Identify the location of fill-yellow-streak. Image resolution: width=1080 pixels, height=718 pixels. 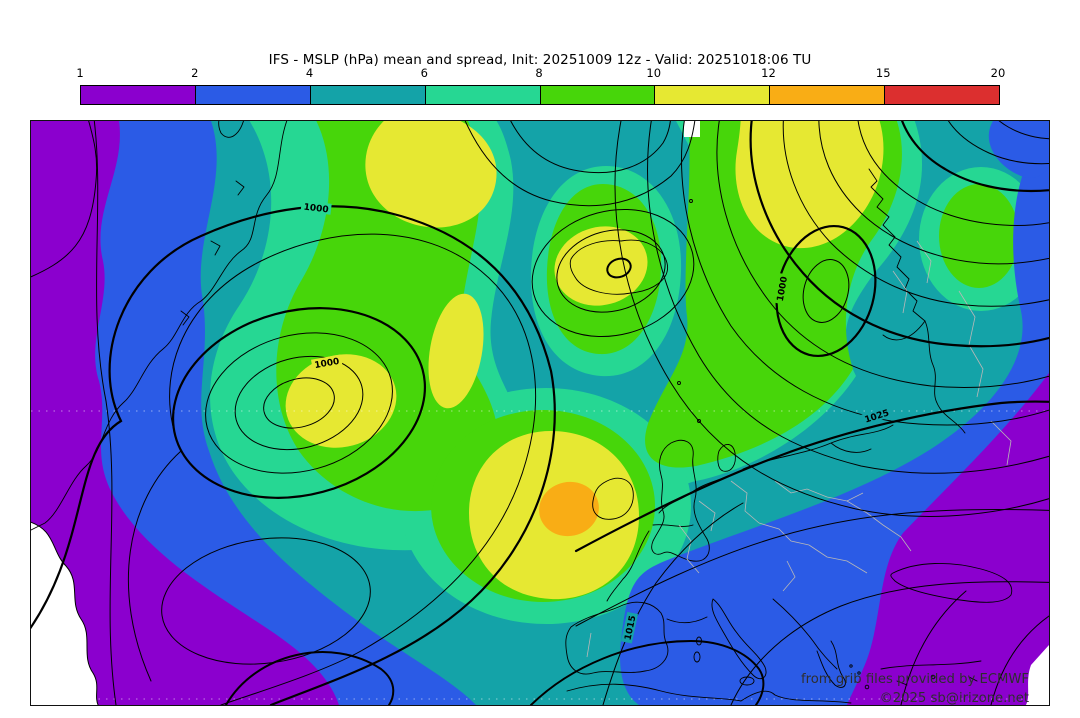
(456, 351).